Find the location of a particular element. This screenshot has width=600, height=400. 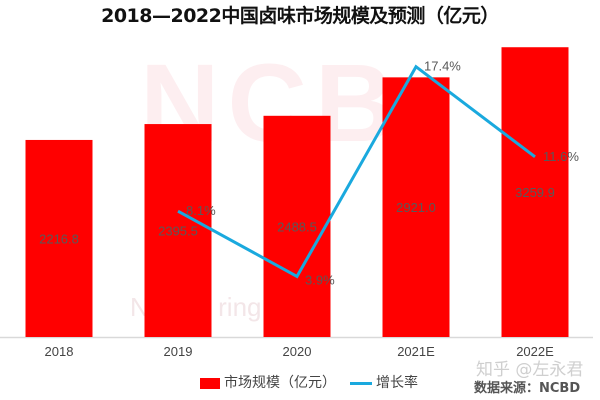

legend-label-line: 增长率 is located at coordinates (397, 383).